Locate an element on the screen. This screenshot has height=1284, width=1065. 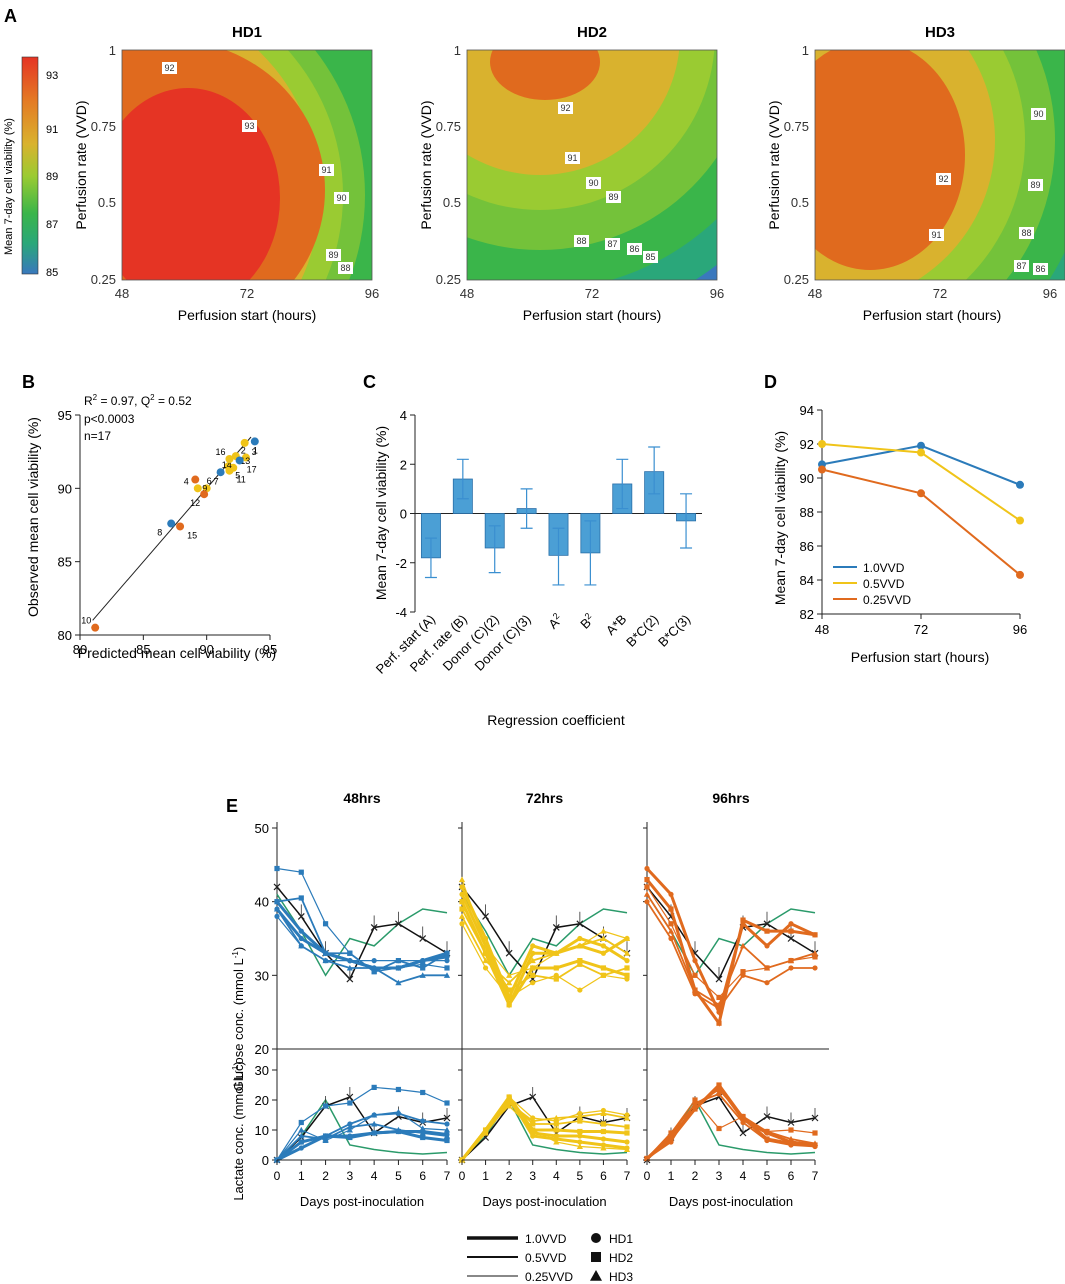
y-tick: 0.5 is located at coordinates (107, 202).